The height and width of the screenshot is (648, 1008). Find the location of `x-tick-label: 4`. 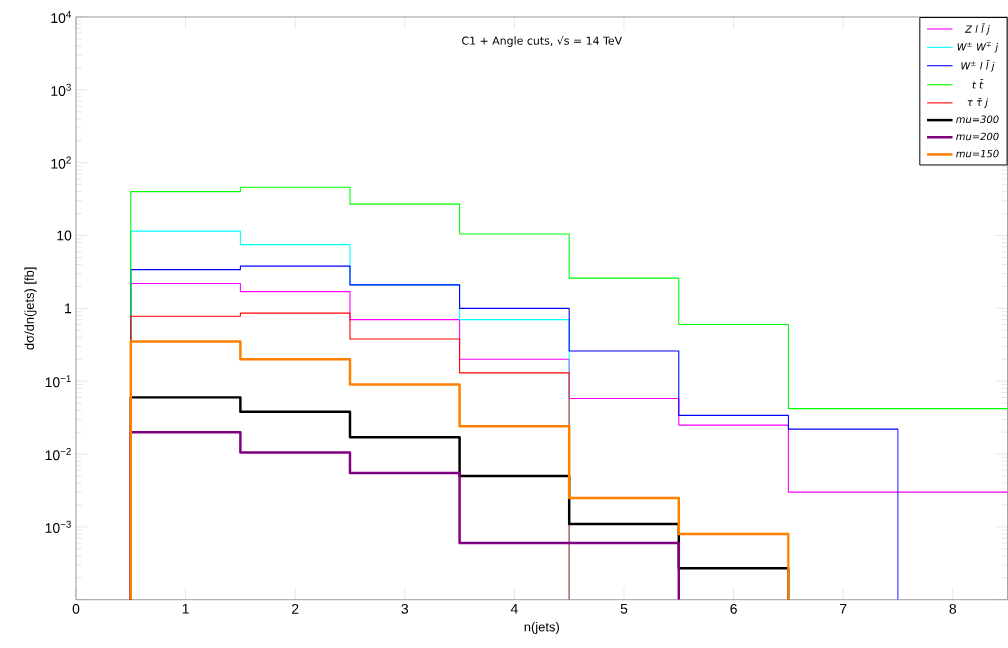

x-tick-label: 4 is located at coordinates (514, 609).